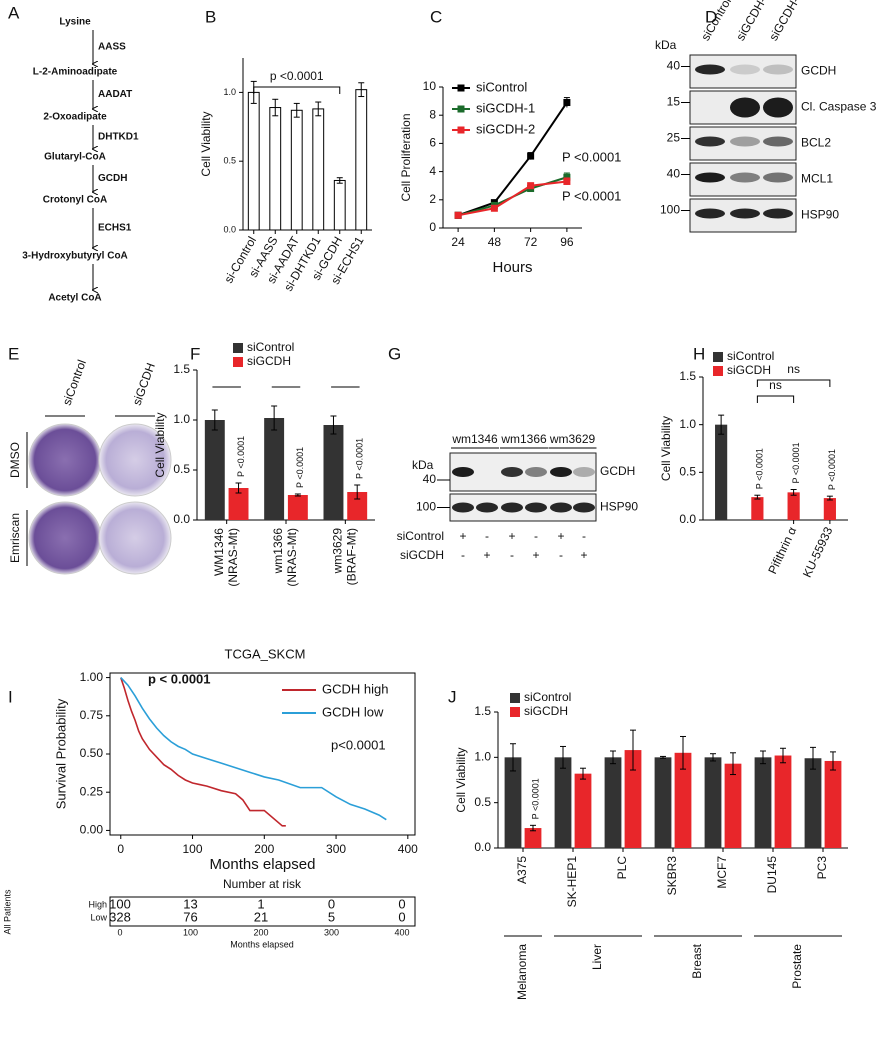  Describe the element at coordinates (15, 538) in the screenshot. I see `row-label: Emriscan` at that location.